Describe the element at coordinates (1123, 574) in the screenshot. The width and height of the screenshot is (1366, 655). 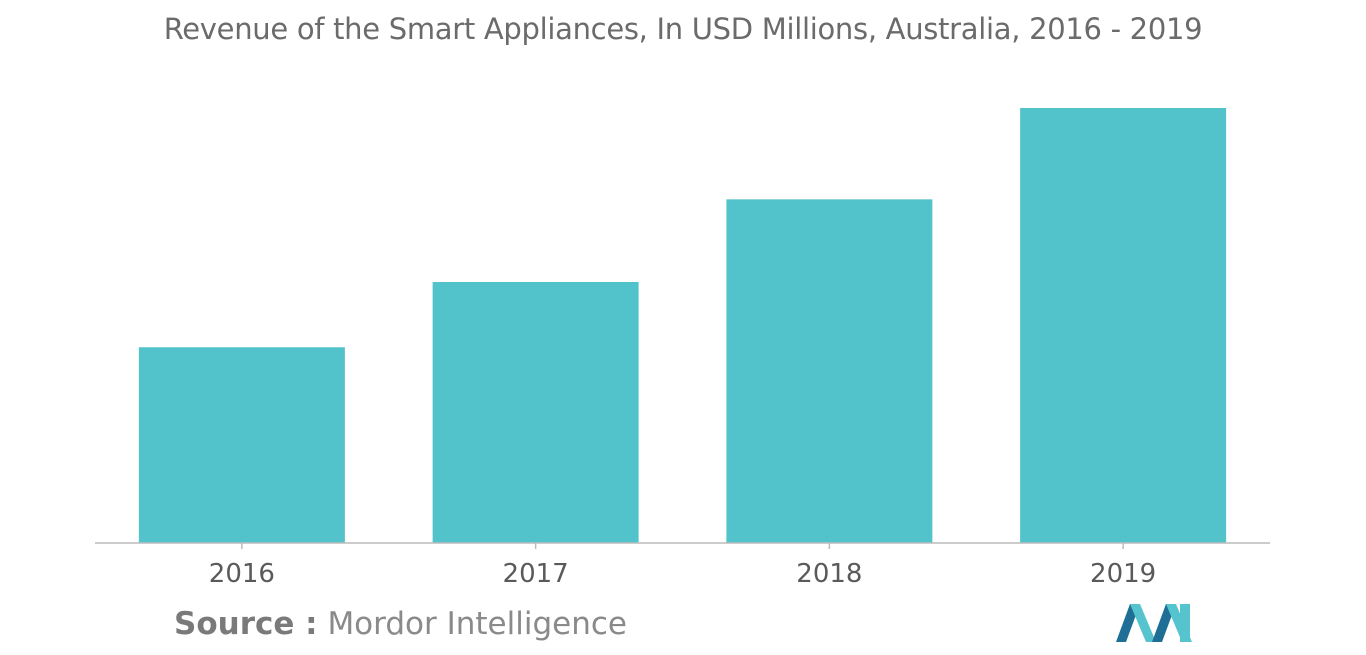
I see `x-tick-label-2019: 2019` at that location.